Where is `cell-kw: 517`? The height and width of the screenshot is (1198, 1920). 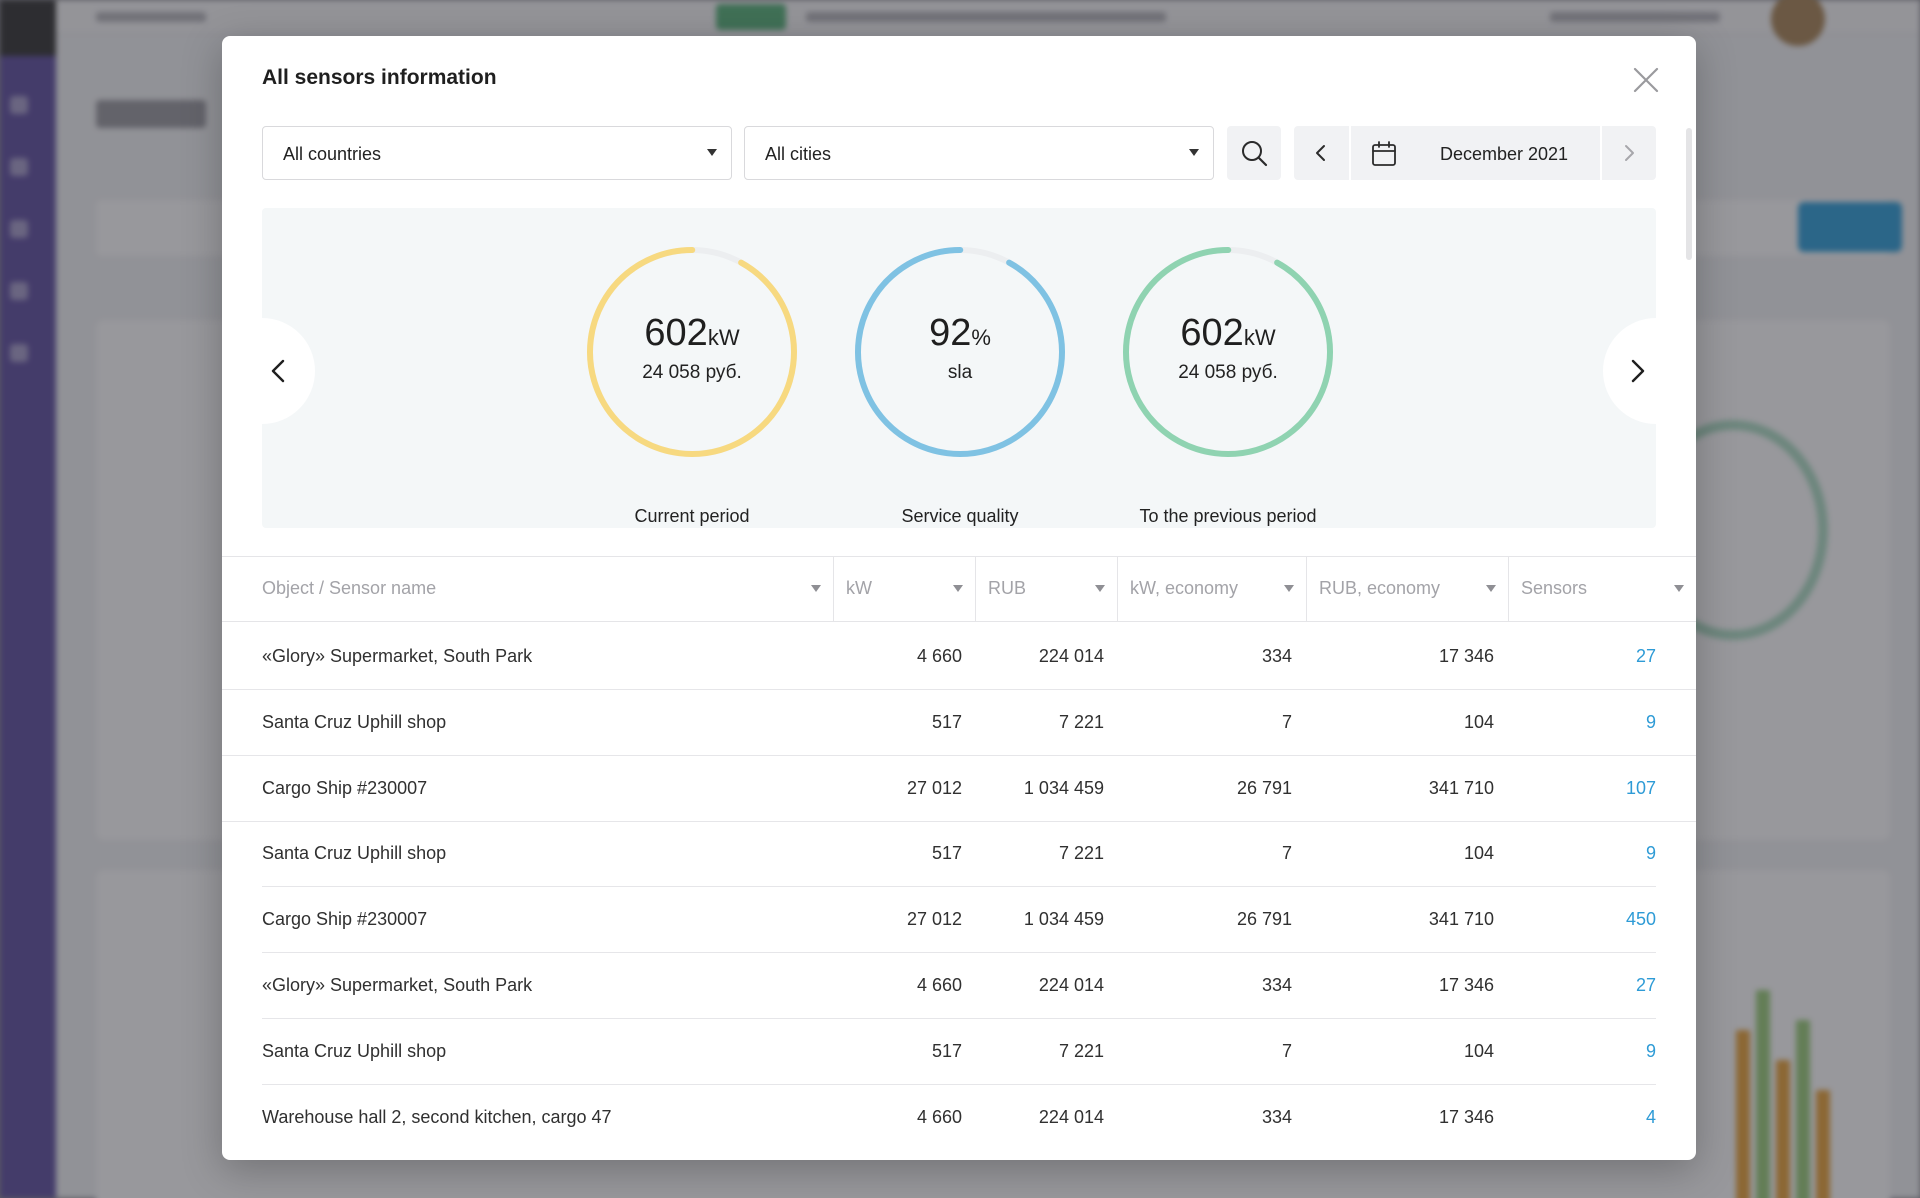 cell-kw: 517 is located at coordinates (946, 722).